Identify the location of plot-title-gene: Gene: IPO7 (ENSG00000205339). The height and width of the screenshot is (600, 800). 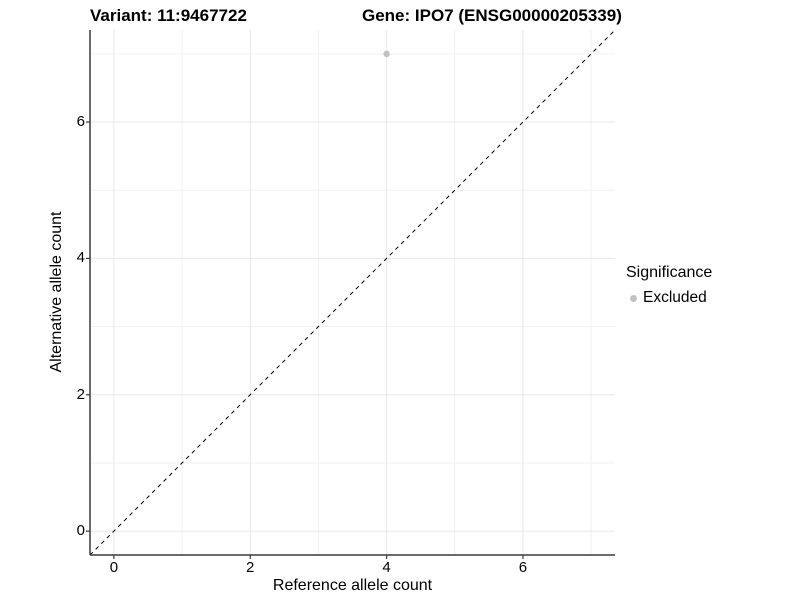
(492, 15).